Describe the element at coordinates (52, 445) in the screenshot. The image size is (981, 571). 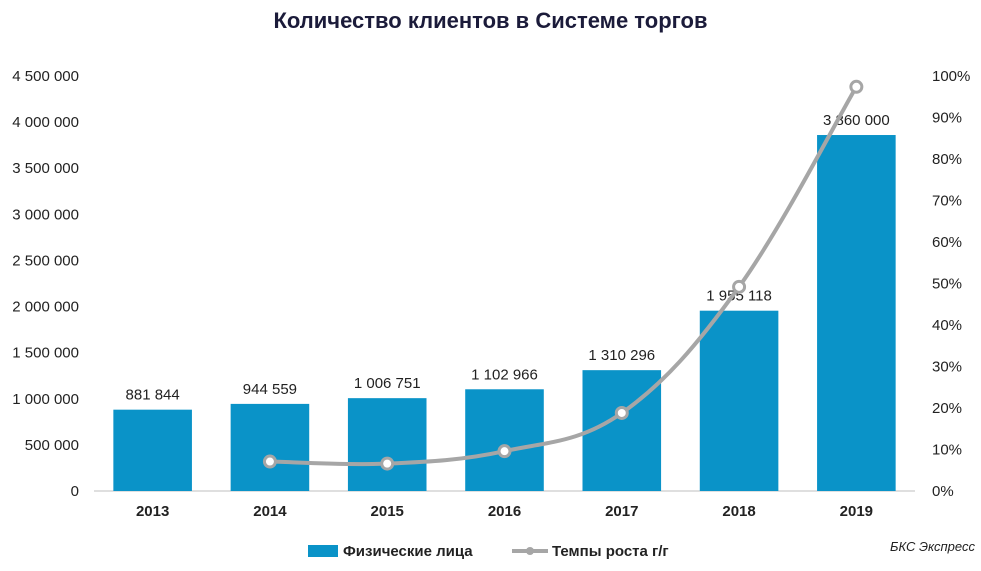
I see `y-left-tick-label: 500 000` at that location.